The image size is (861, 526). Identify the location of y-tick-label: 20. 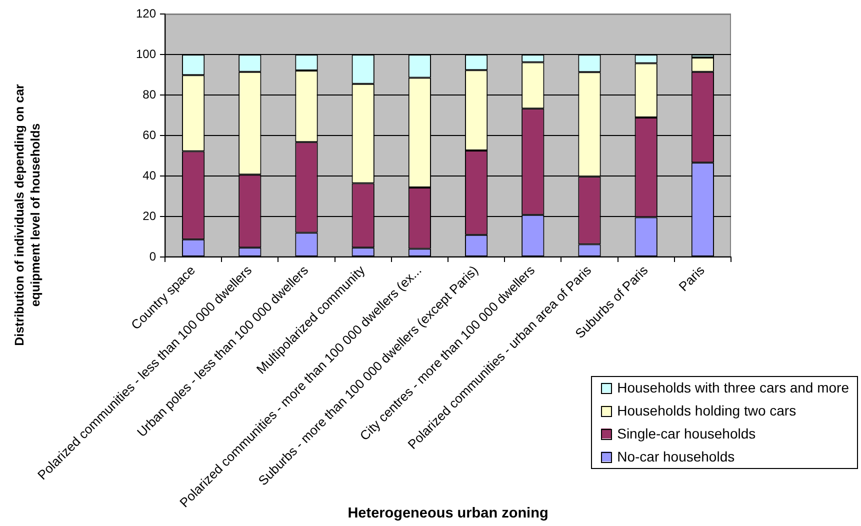
(149, 215).